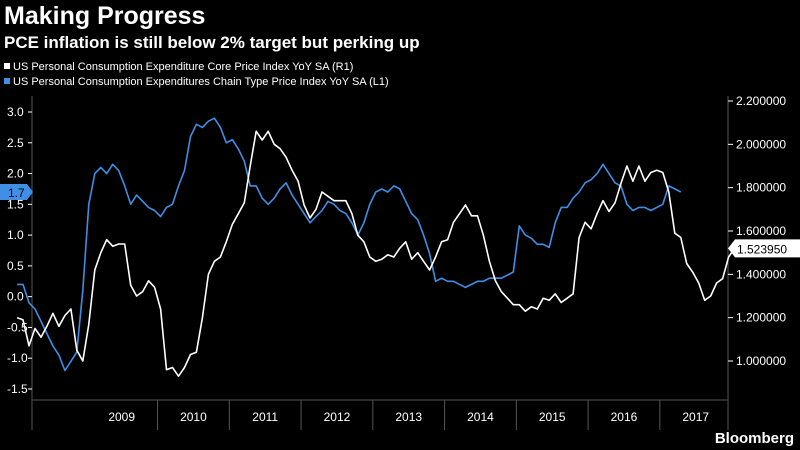  Describe the element at coordinates (15, 112) in the screenshot. I see `left-tick-label: 3.0` at that location.